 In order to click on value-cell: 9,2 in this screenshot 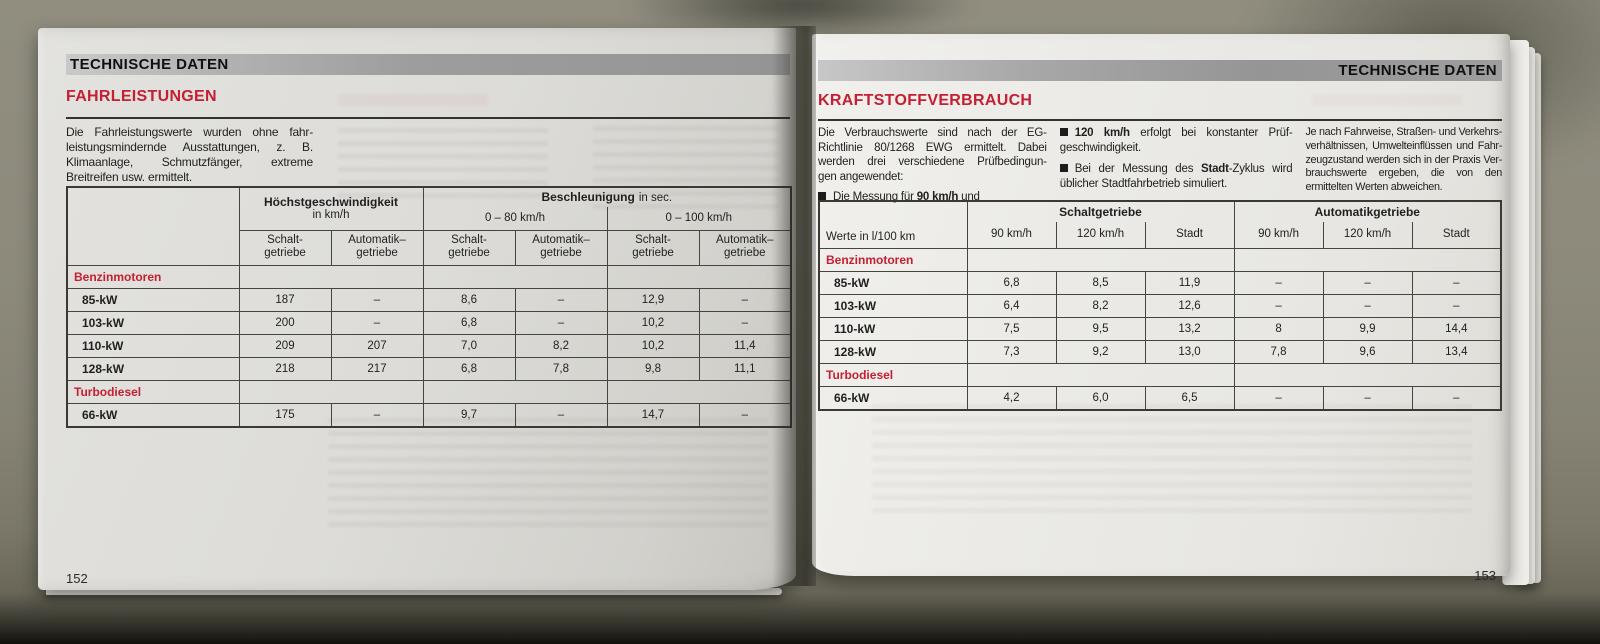, I will do `click(1100, 352)`.